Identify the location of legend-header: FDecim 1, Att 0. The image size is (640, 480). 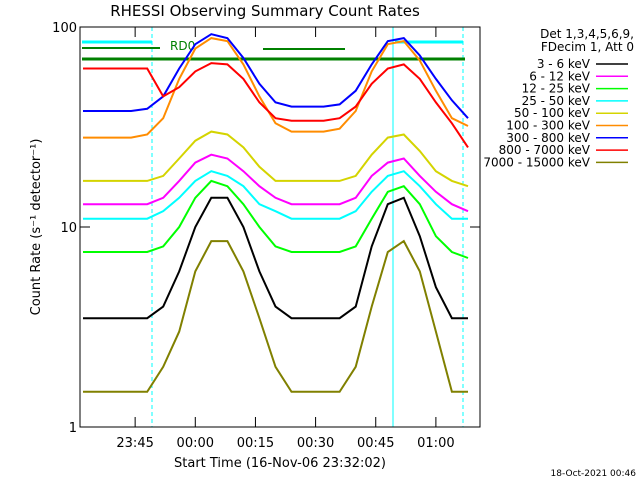
(587, 47).